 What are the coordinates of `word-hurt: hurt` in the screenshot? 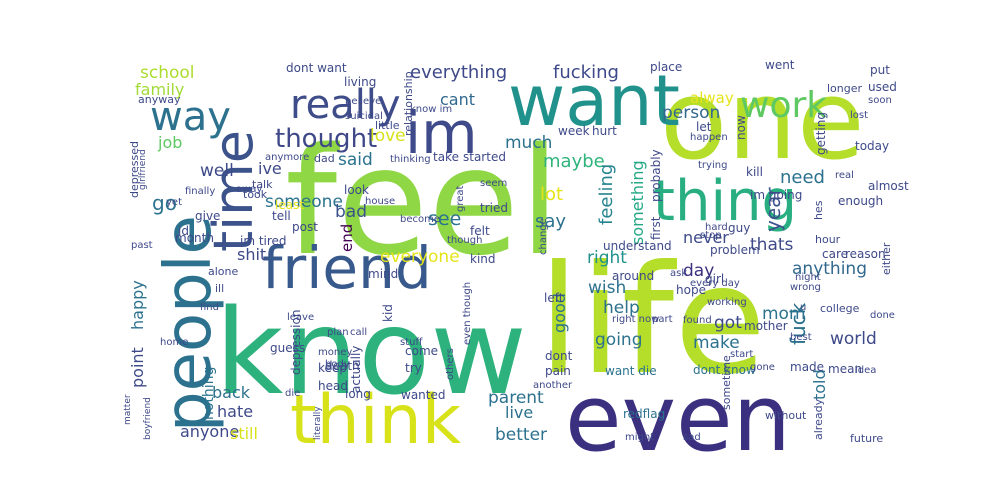 It's located at (604, 131).